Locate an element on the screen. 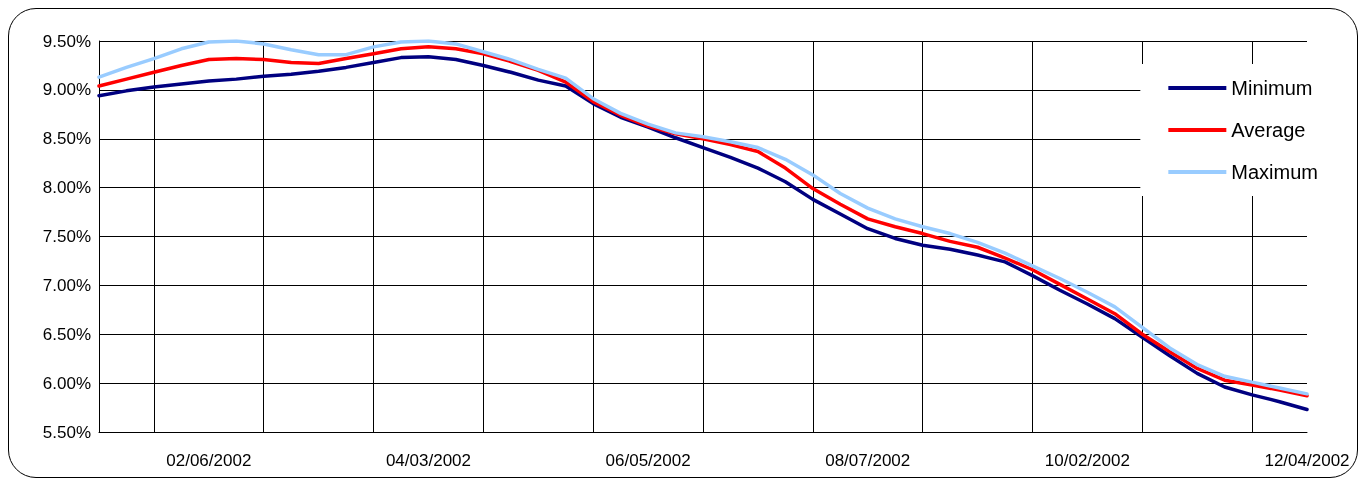 This screenshot has width=1369, height=482. legend-label: Average is located at coordinates (1268, 130).